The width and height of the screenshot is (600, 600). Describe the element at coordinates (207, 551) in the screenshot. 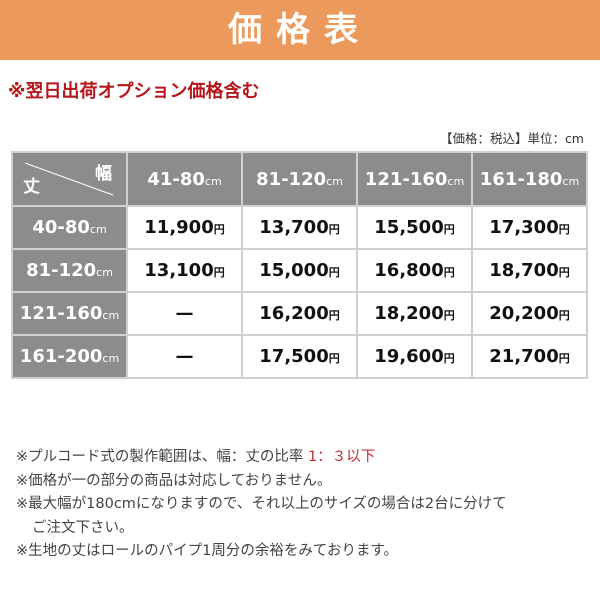

I see `note: ※生地の丈はロールのパイプ1周分の余裕をみております。` at that location.